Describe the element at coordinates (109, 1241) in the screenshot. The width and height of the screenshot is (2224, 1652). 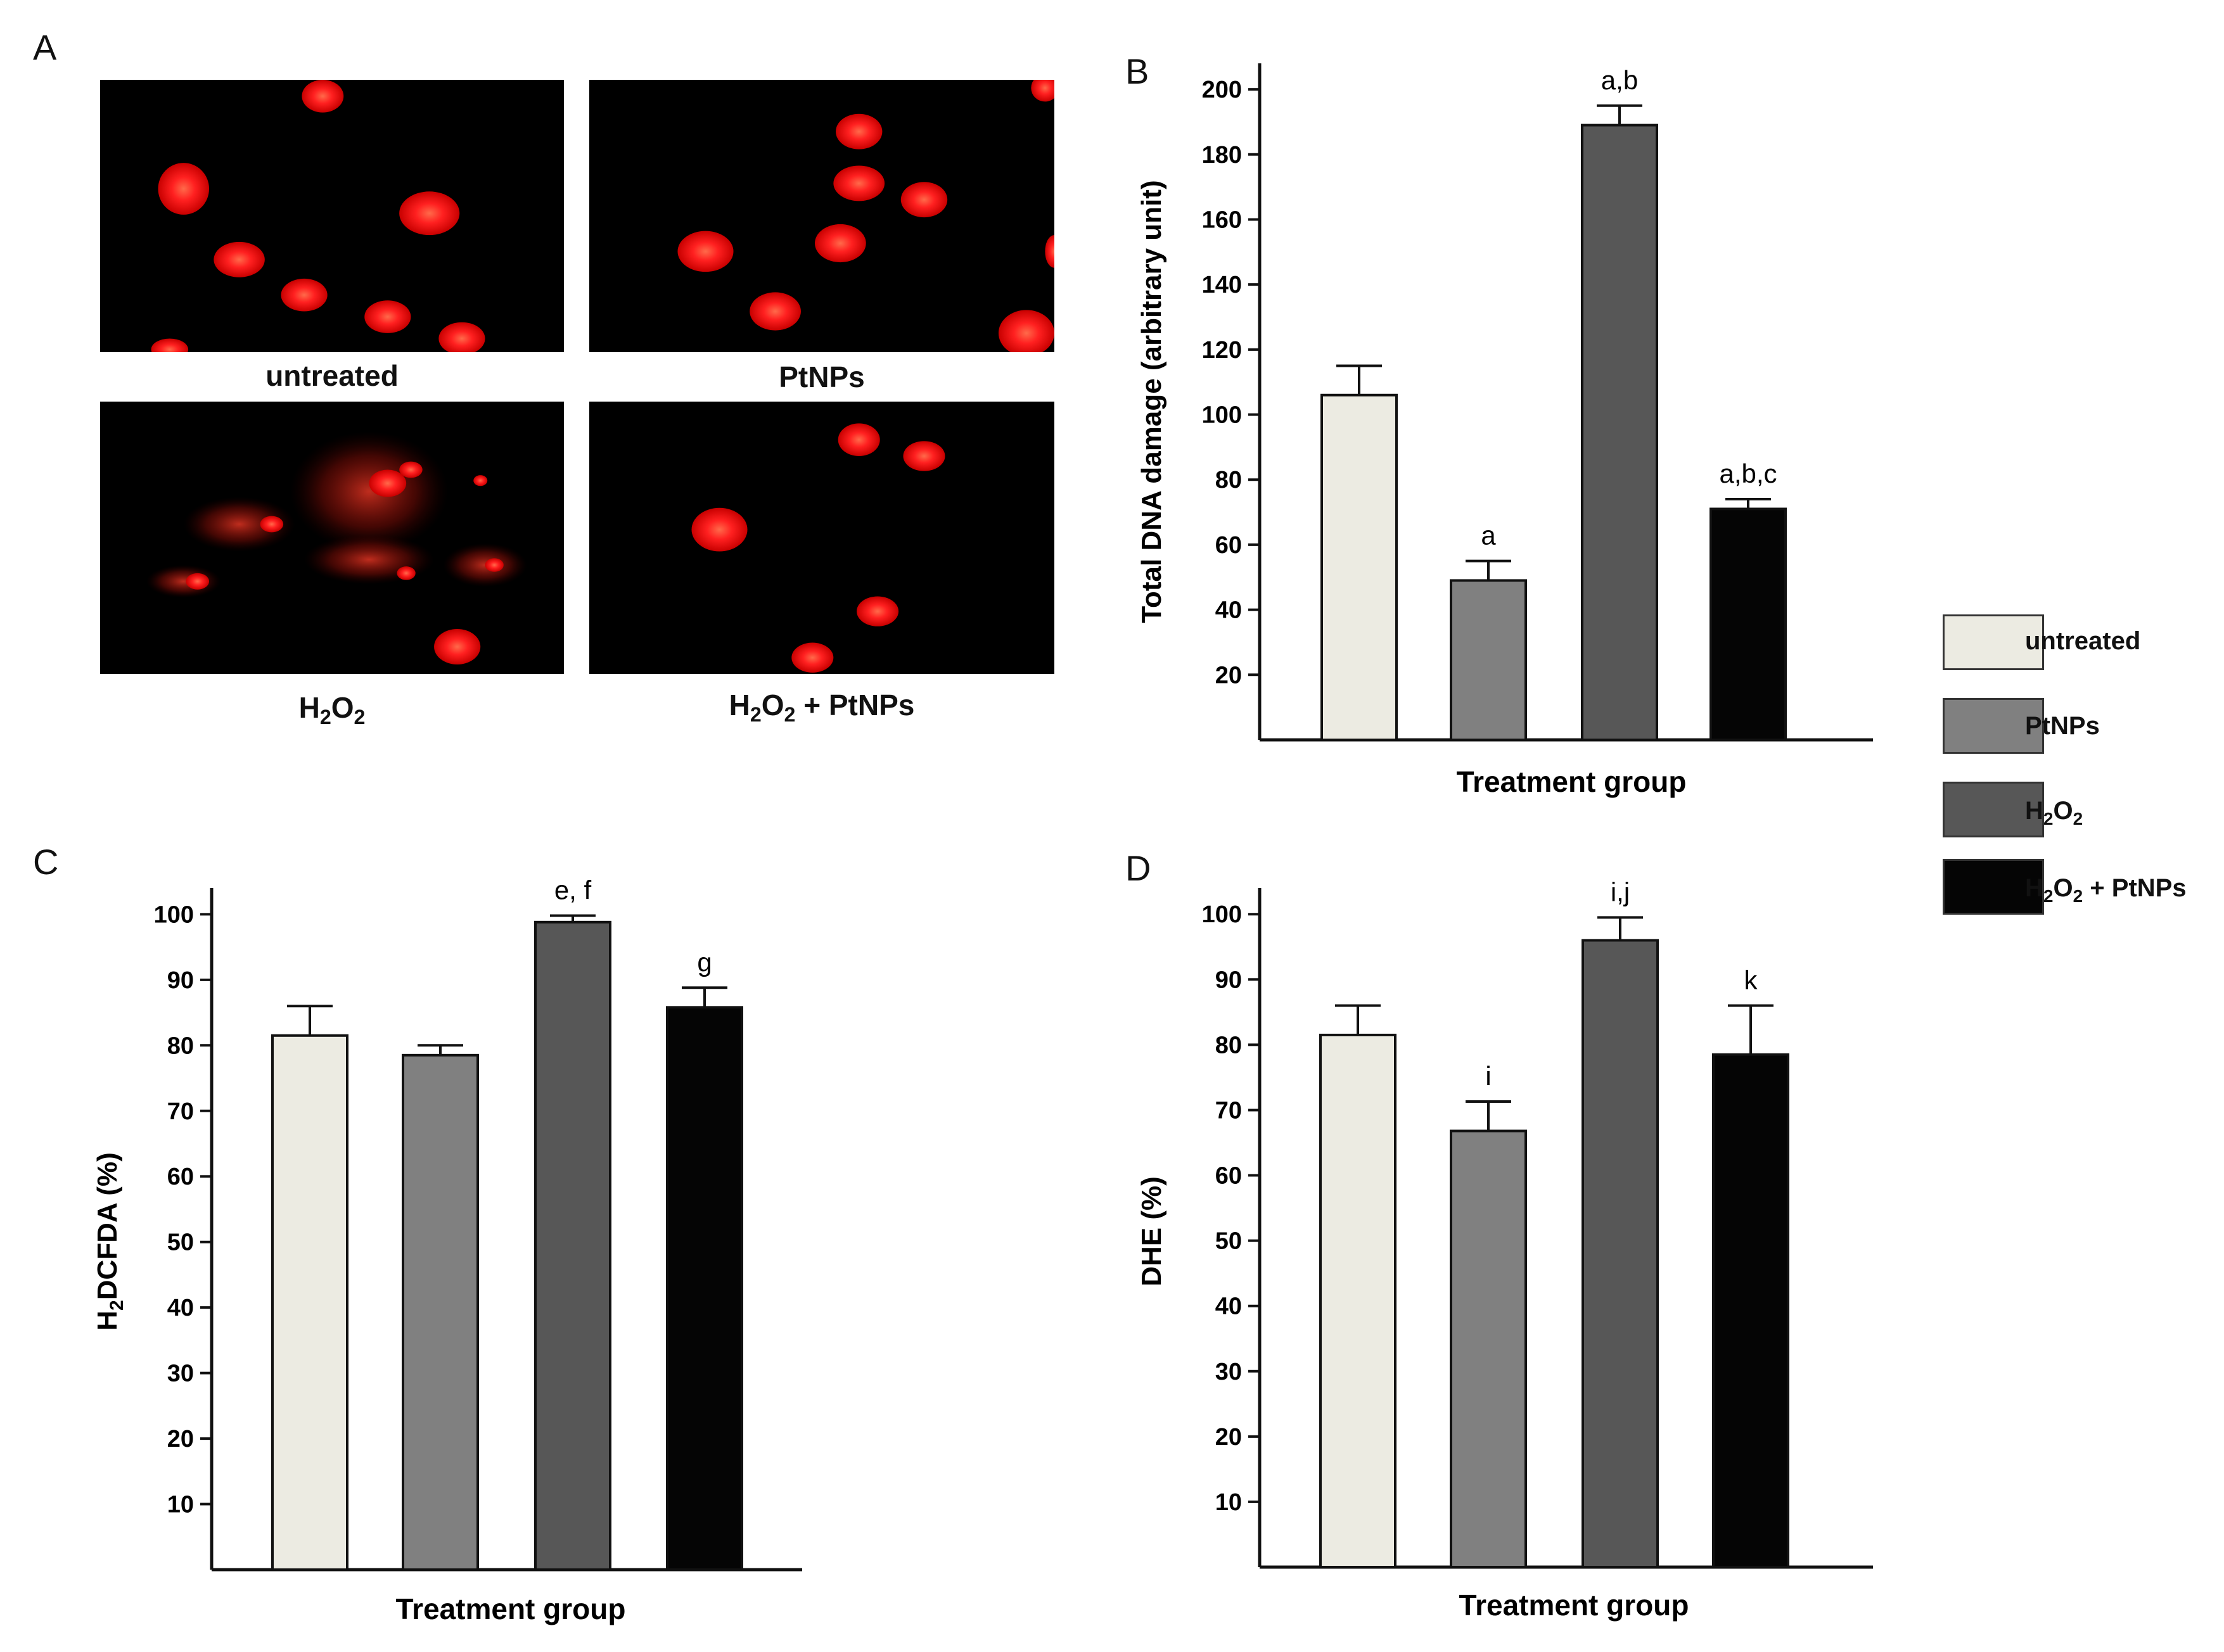
I see `y-axis-label: H2DCFDA (%)` at that location.